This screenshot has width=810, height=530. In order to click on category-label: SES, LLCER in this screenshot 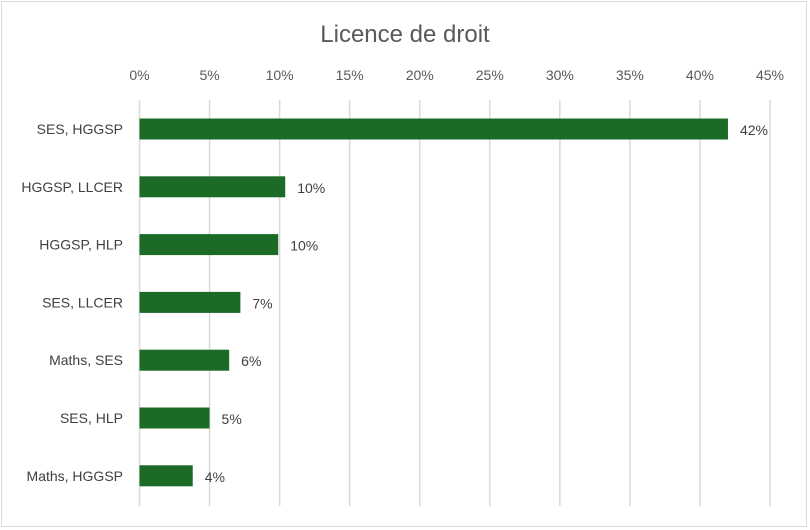, I will do `click(82, 302)`.